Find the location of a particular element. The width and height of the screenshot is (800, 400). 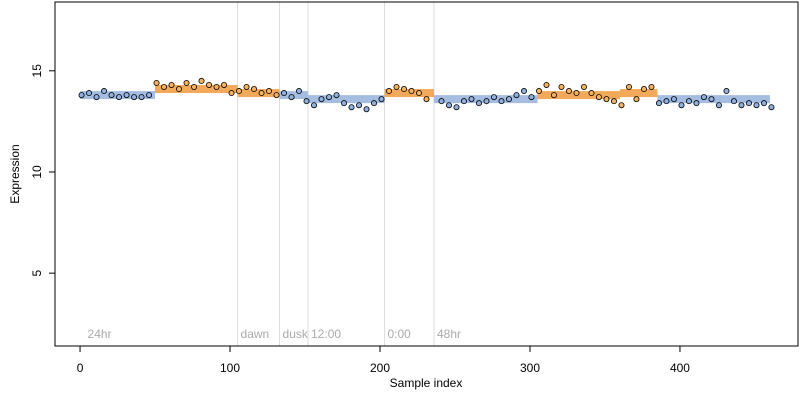

y-tick-label: 5 is located at coordinates (37, 272).